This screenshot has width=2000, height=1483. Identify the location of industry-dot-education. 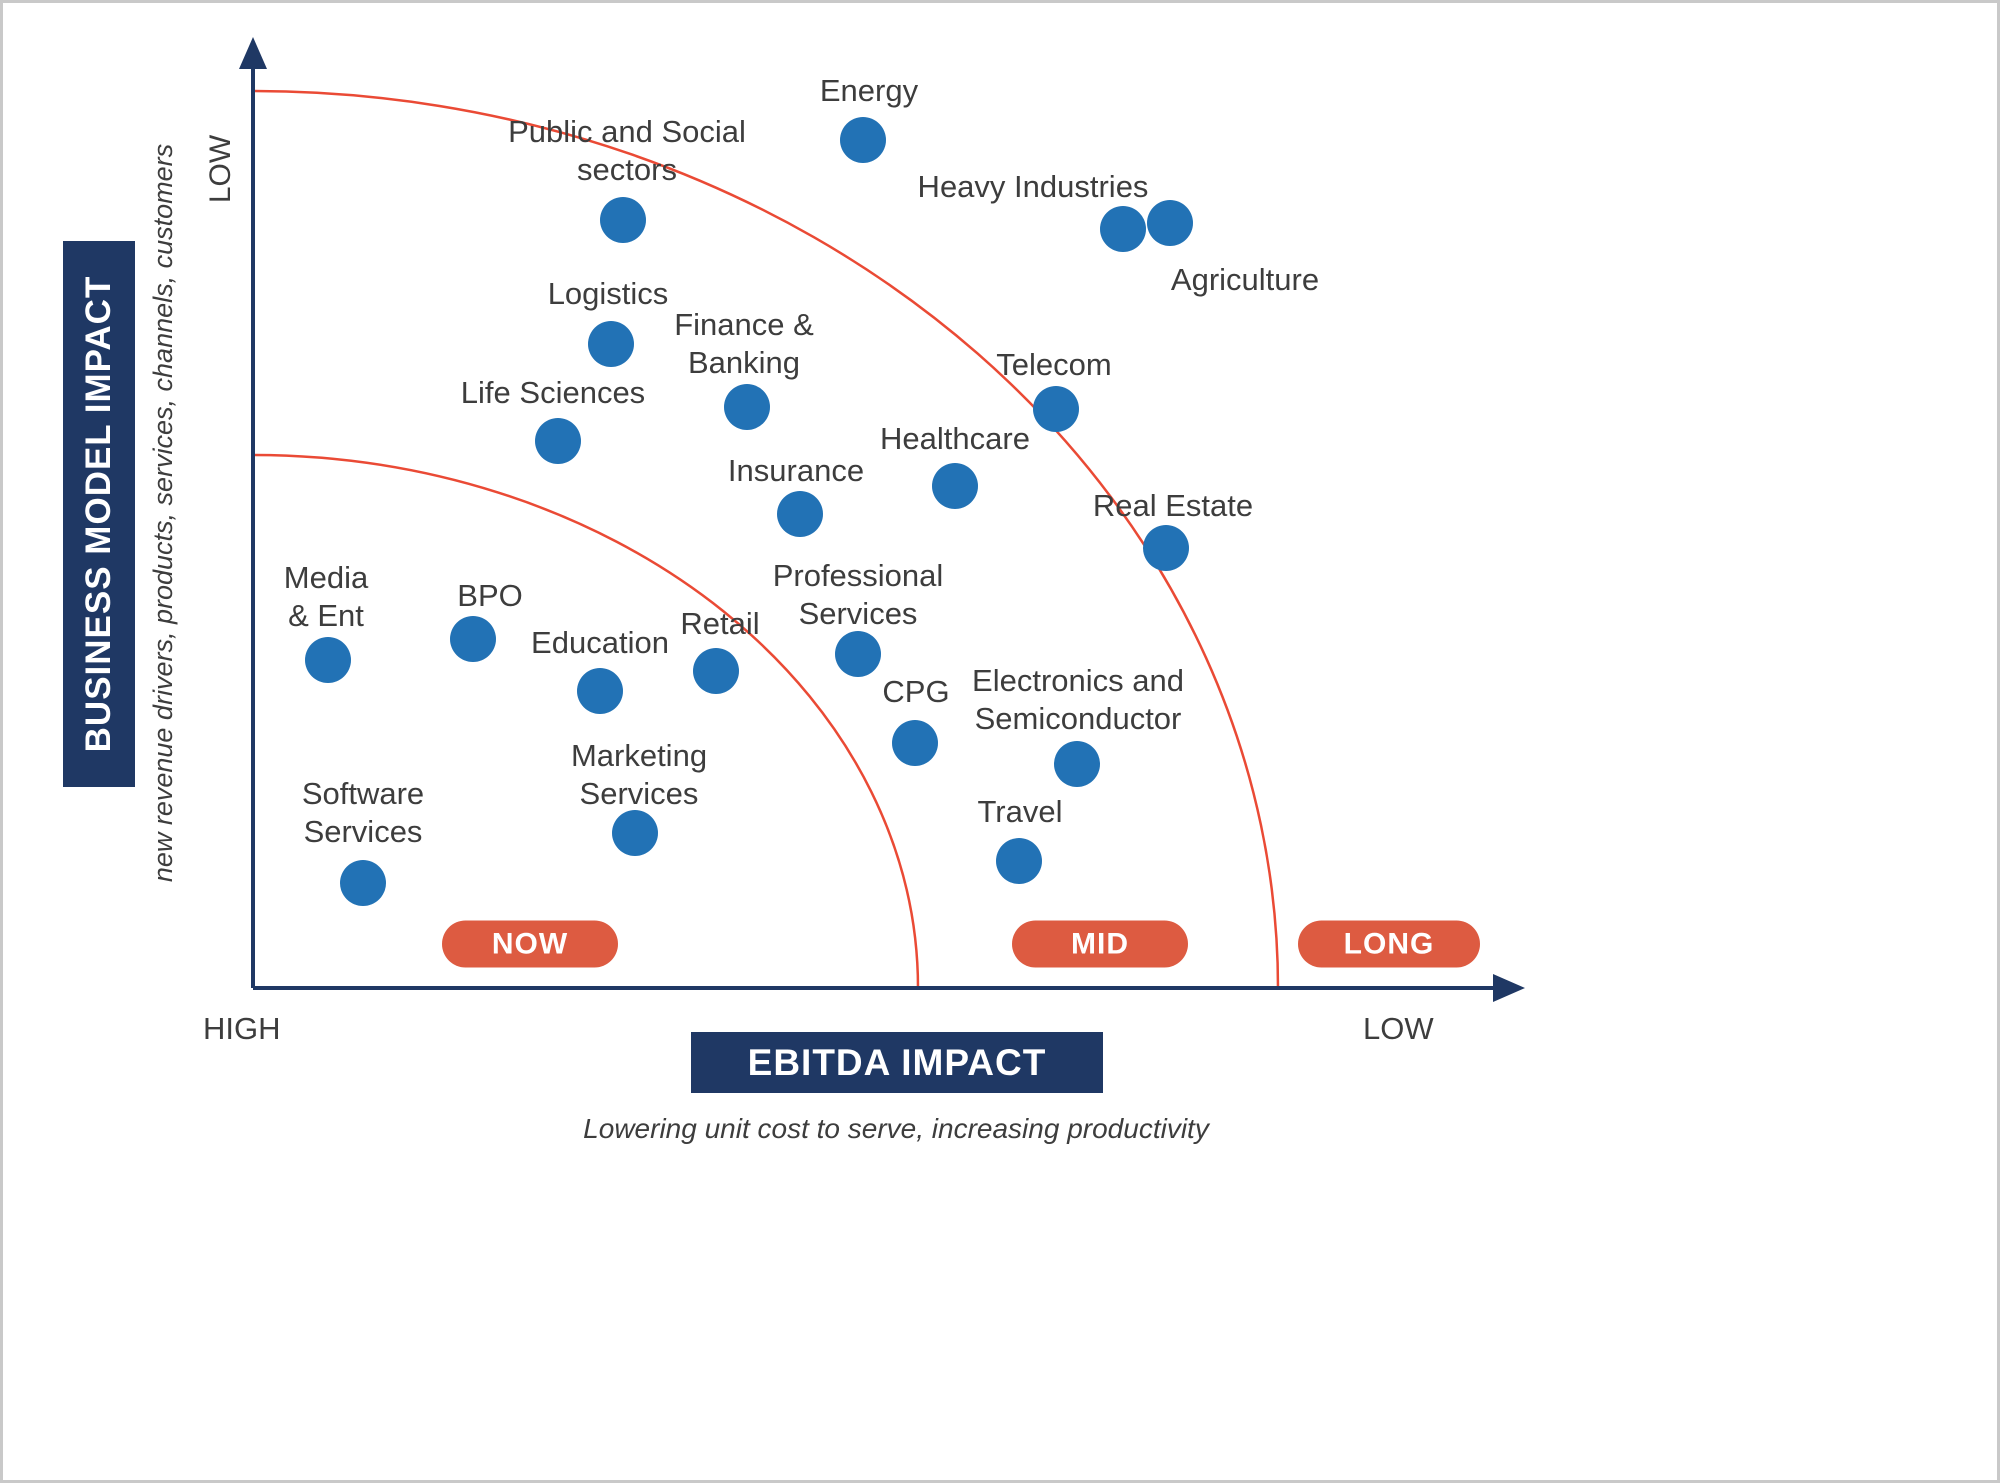
(600, 691).